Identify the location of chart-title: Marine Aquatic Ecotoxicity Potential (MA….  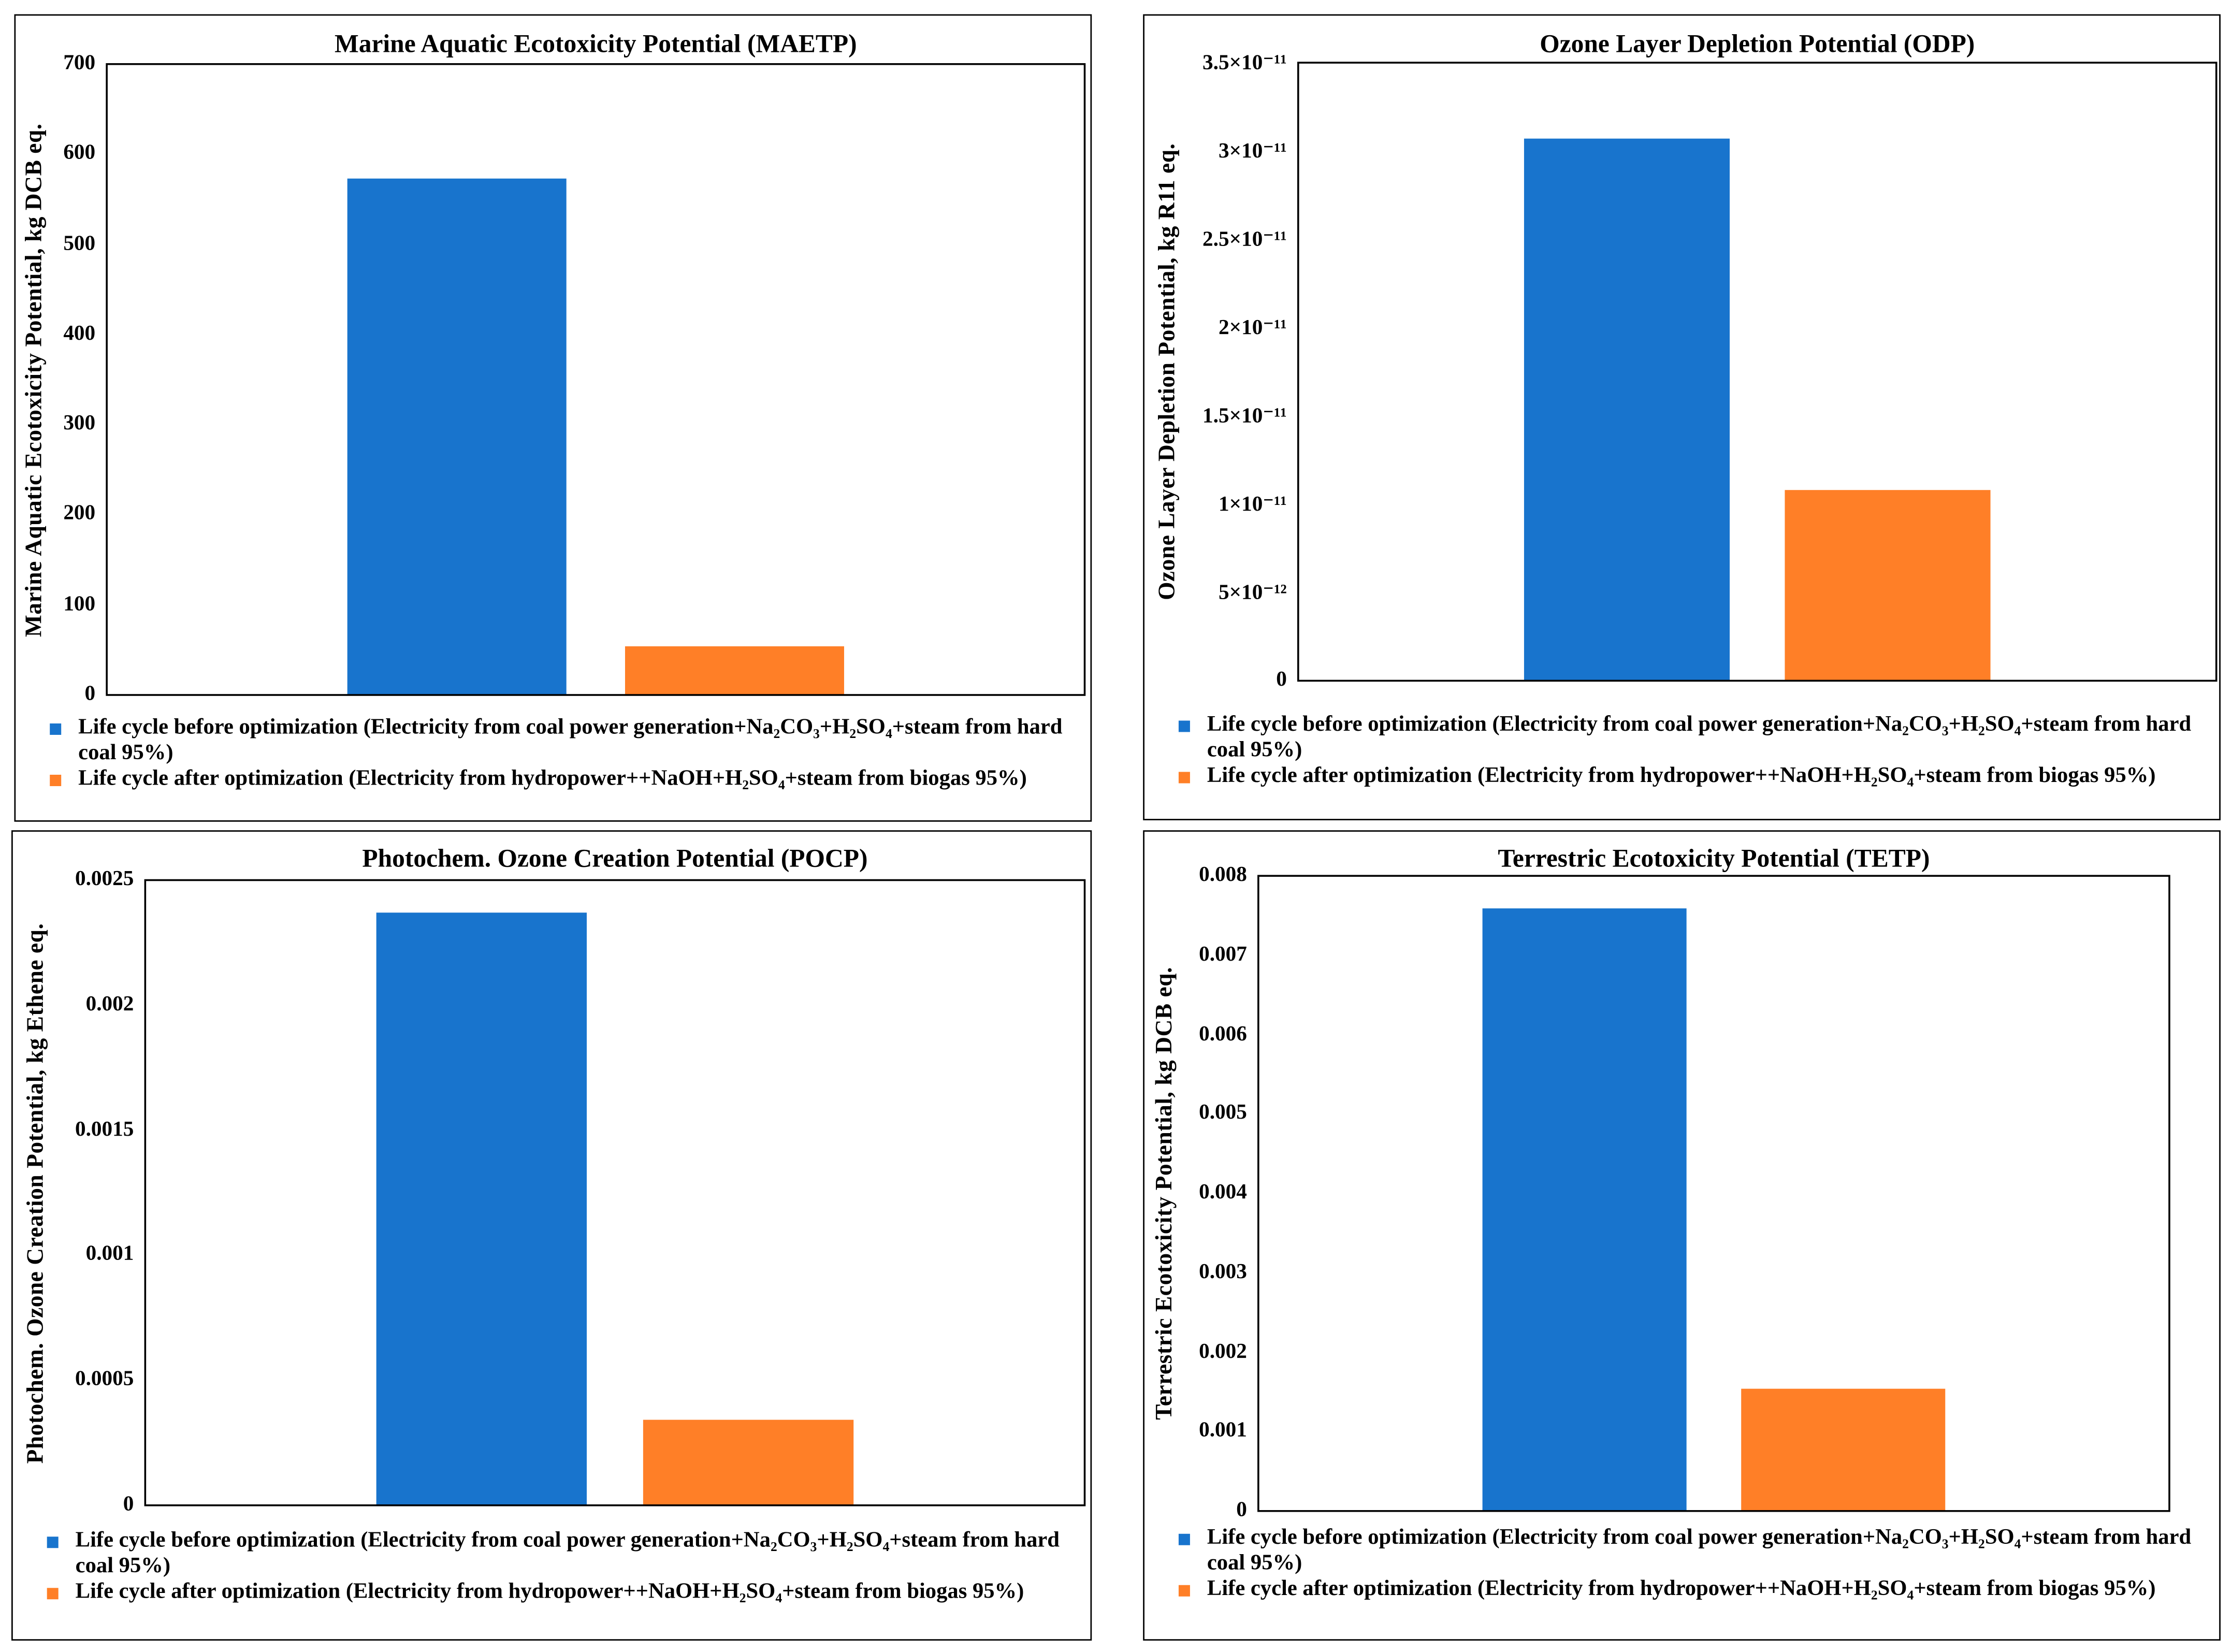
(596, 43).